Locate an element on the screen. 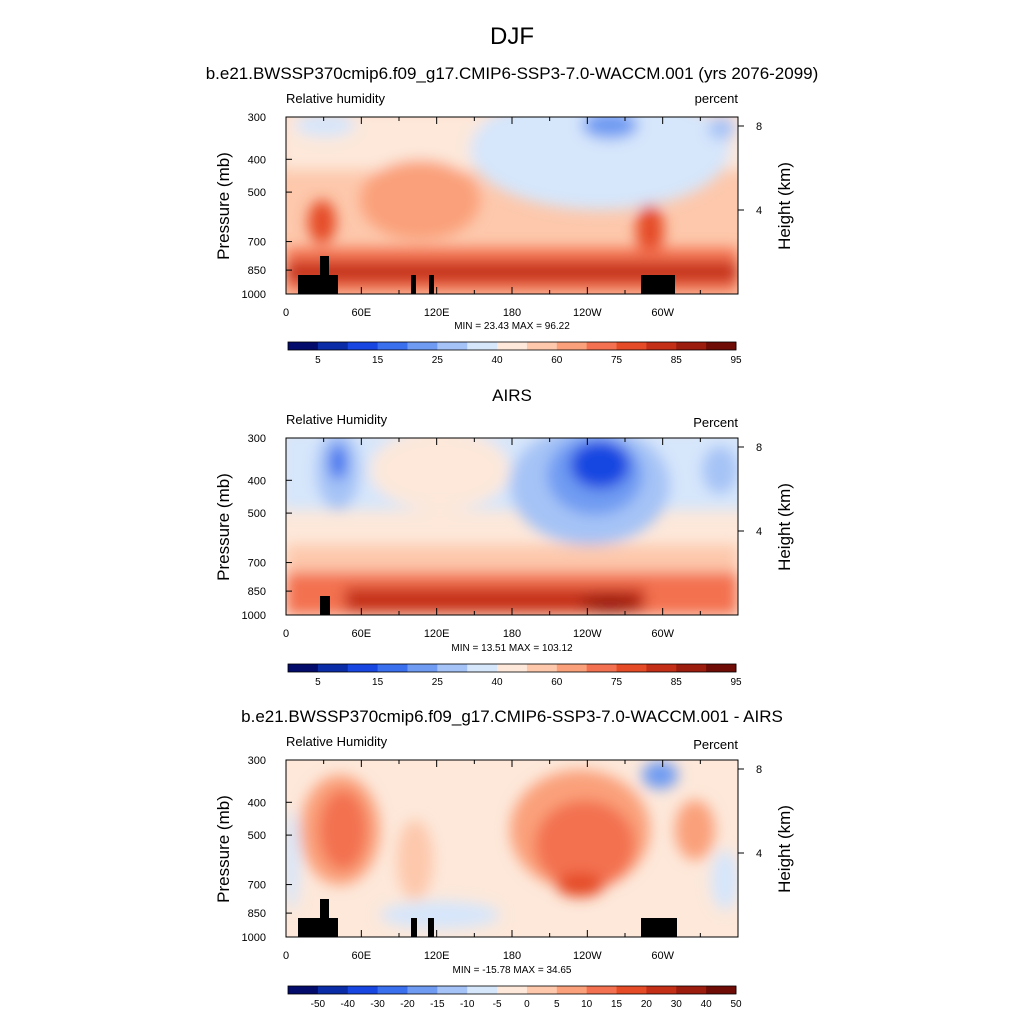 This screenshot has height=1024, width=1024. field-blob-tropical-moist is located at coordinates (440, 474).